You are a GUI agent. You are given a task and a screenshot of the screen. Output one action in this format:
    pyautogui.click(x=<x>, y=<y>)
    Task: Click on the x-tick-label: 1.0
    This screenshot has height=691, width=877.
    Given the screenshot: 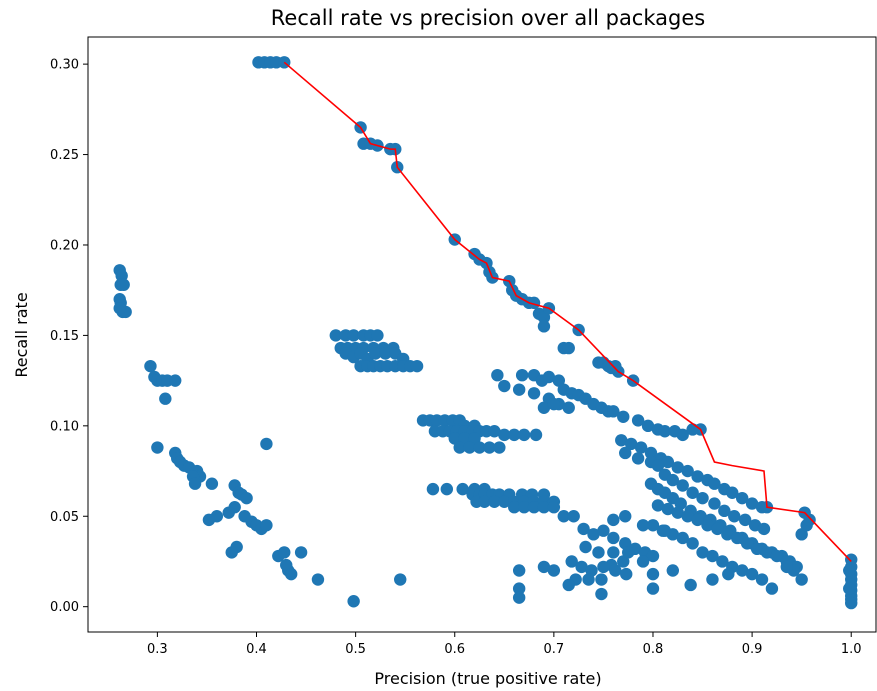 What is the action you would take?
    pyautogui.click(x=851, y=649)
    